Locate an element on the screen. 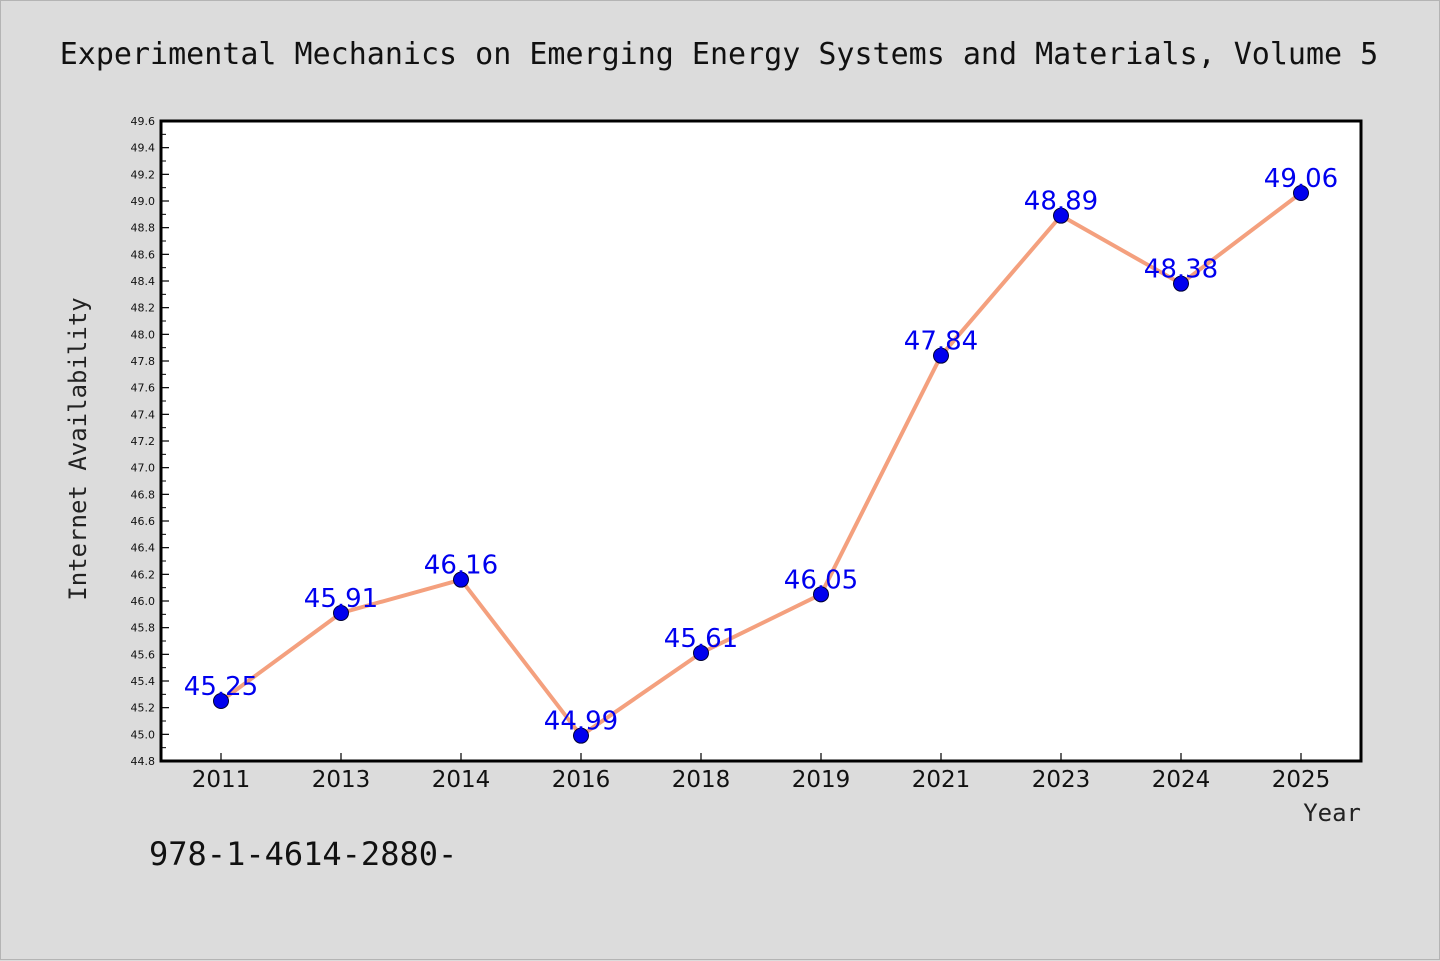 The width and height of the screenshot is (1440, 961). y-tick-label: 47.2 is located at coordinates (143, 441).